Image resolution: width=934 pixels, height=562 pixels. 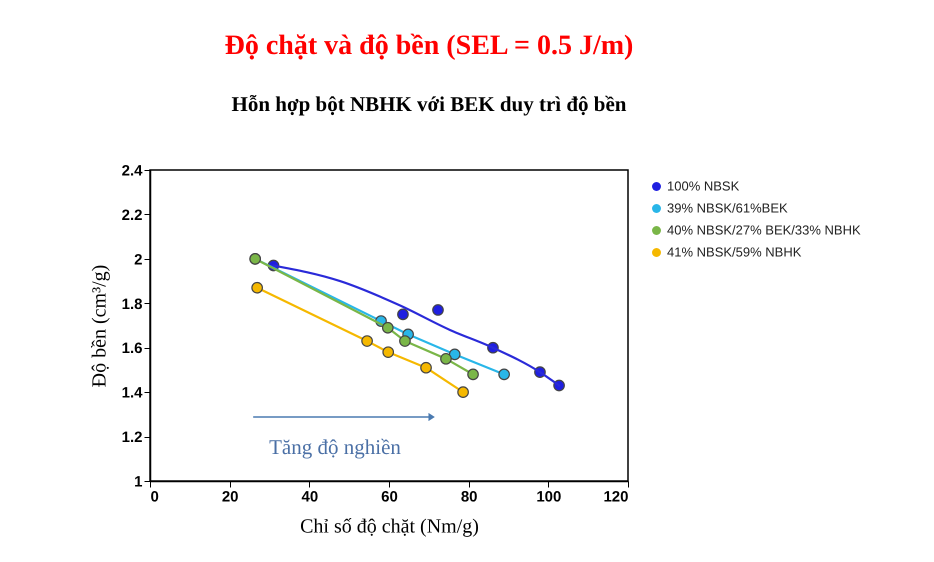 I want to click on y-tick-label: 2, so click(x=138, y=259).